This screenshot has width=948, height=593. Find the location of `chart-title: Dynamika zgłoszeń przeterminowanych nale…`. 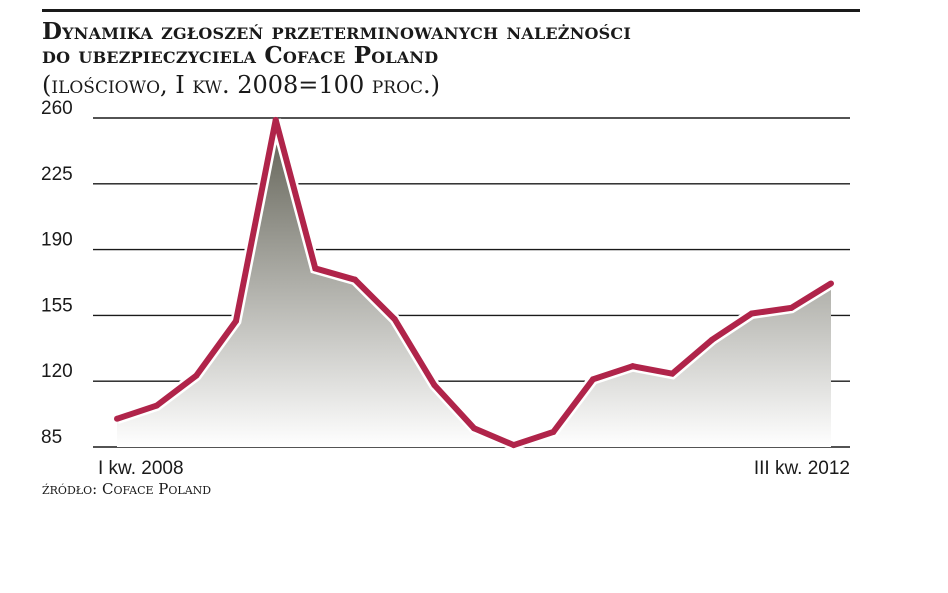

chart-title: Dynamika zgłoszeń przeterminowanych nale… is located at coordinates (451, 44).